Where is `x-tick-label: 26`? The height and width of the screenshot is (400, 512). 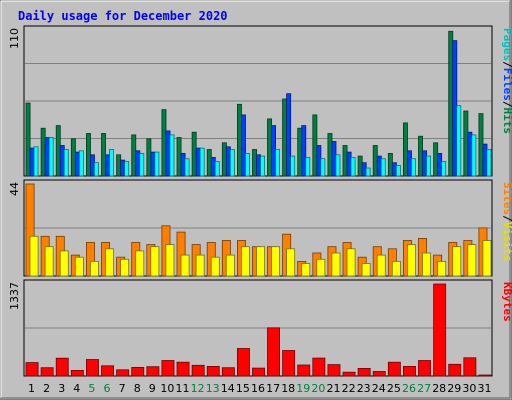 x-tick-label: 26 is located at coordinates (409, 388).